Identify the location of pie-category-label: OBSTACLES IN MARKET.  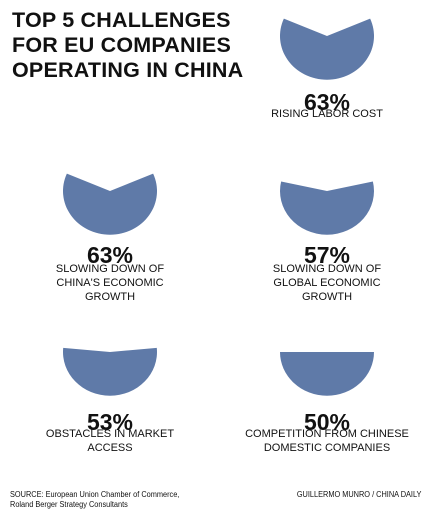
(110, 434).